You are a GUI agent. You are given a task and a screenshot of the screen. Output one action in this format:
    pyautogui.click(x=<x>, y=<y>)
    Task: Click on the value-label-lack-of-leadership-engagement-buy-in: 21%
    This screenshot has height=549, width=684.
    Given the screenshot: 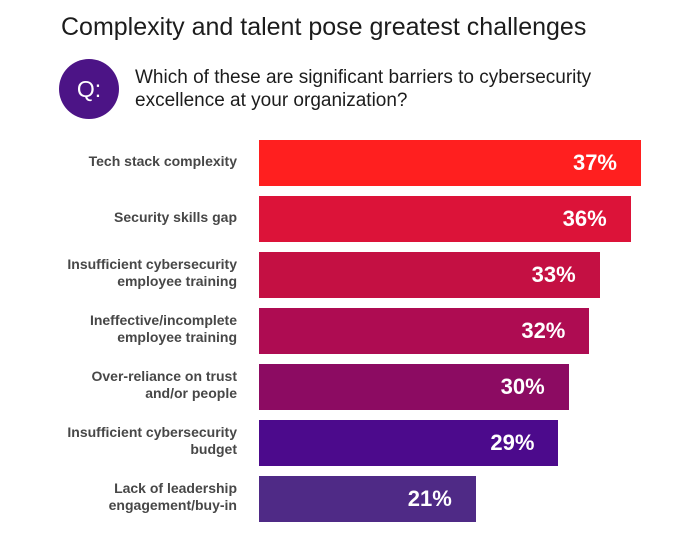 What is the action you would take?
    pyautogui.click(x=429, y=498)
    